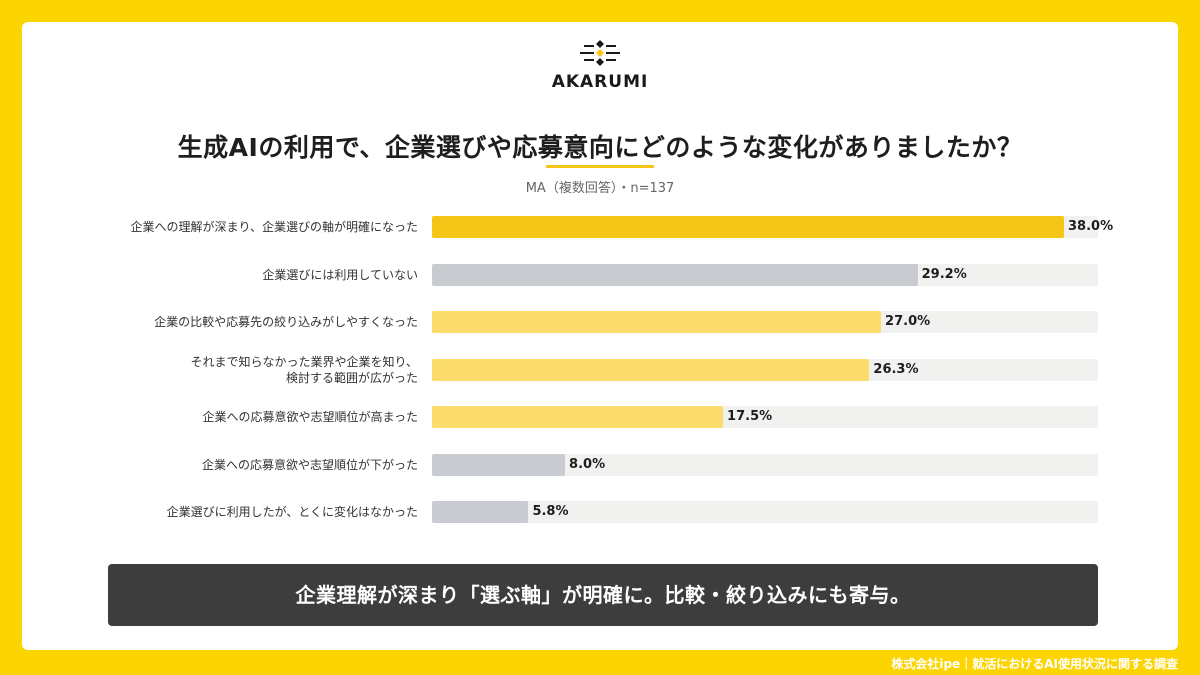  Describe the element at coordinates (896, 369) in the screenshot. I see `bar-value-label: 26.3%` at that location.